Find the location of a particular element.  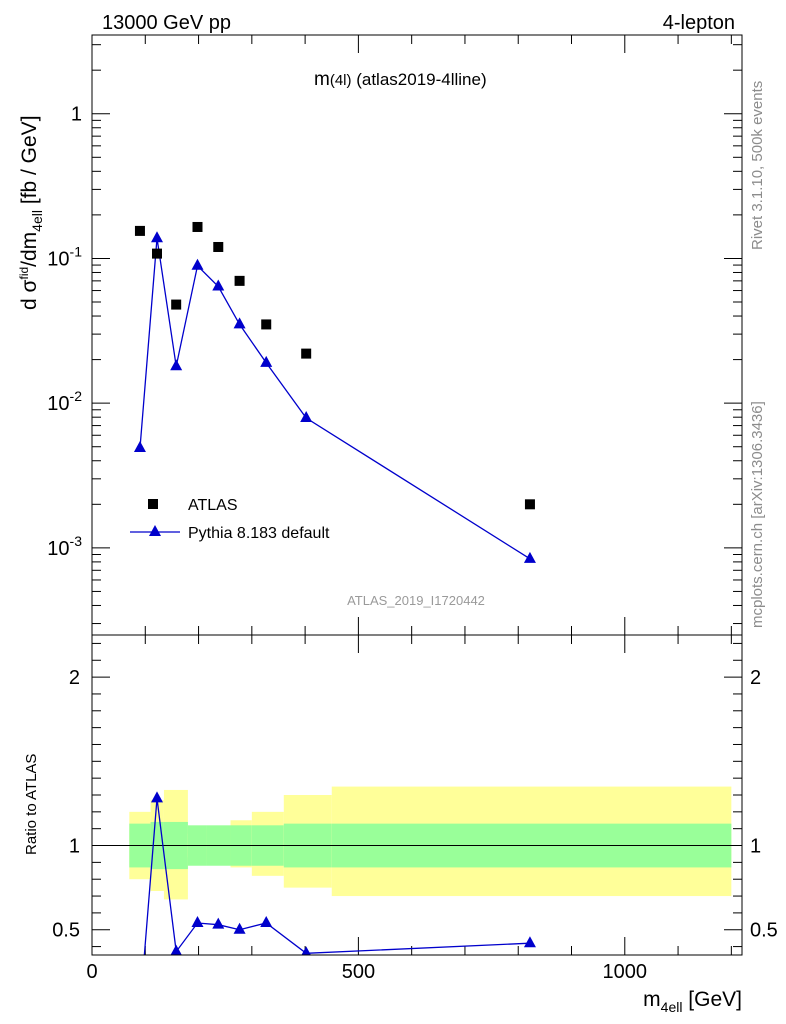

x-axis-label: m4ell [GeV] is located at coordinates (692, 1001).